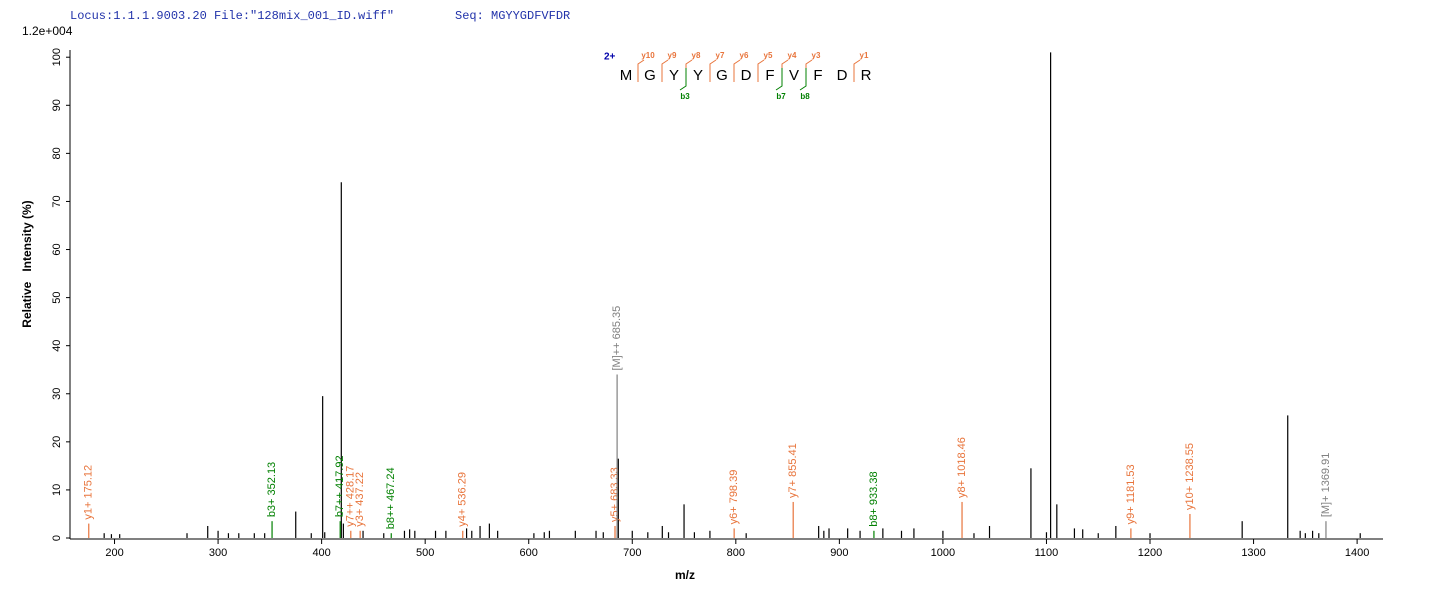  What do you see at coordinates (1253, 553) in the screenshot?
I see `x-tick-label: 1300` at bounding box center [1253, 553].